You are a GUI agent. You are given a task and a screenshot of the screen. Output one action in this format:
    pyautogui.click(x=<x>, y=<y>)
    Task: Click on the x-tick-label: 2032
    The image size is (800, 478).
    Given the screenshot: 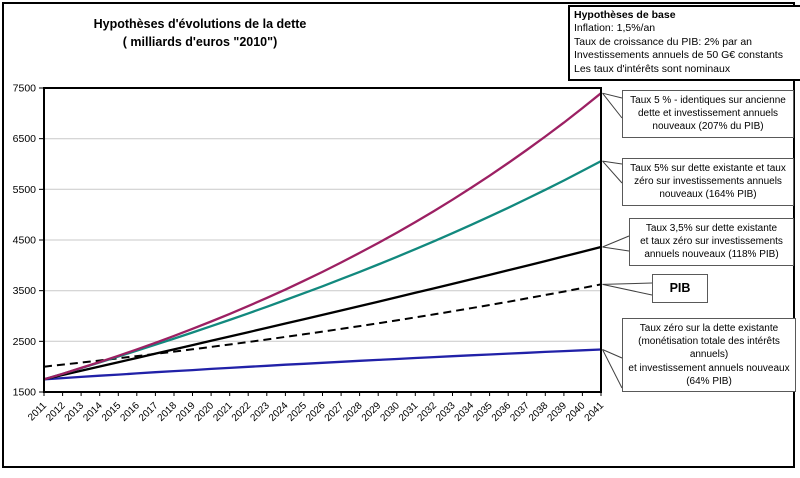 What is the action you would take?
    pyautogui.click(x=428, y=412)
    